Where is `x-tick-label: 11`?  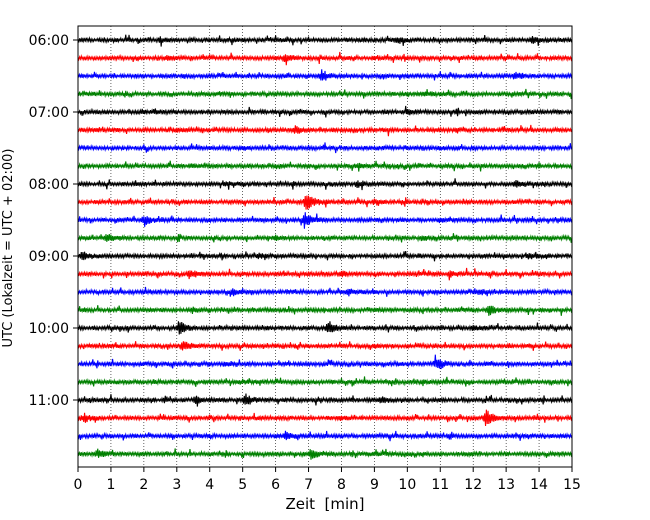 x-tick-label: 11 is located at coordinates (440, 485).